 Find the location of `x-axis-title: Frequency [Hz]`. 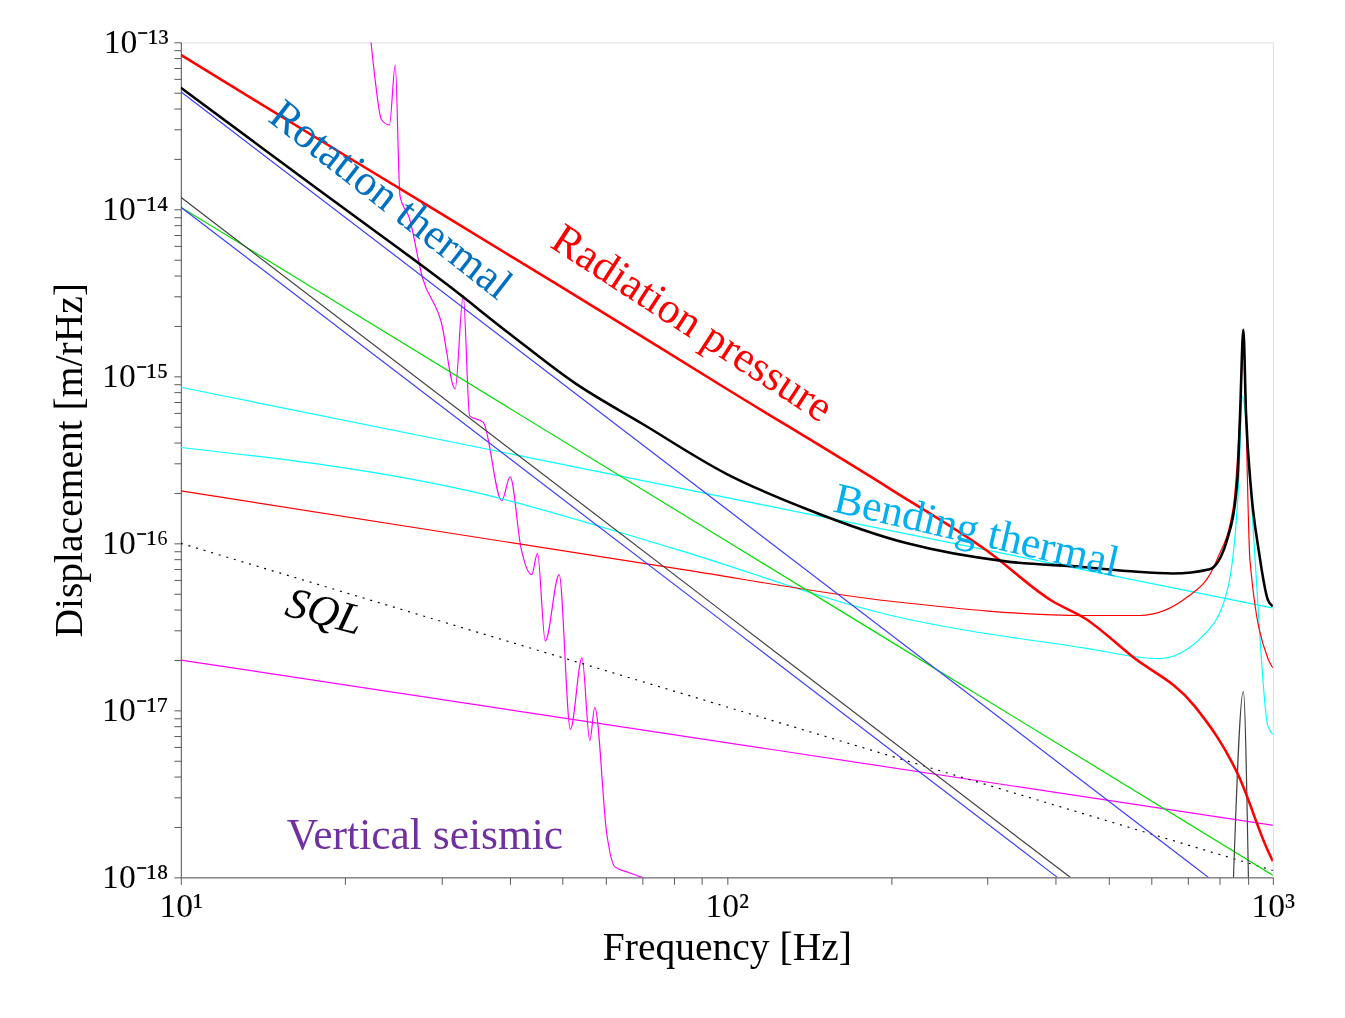

x-axis-title: Frequency [Hz] is located at coordinates (727, 946).